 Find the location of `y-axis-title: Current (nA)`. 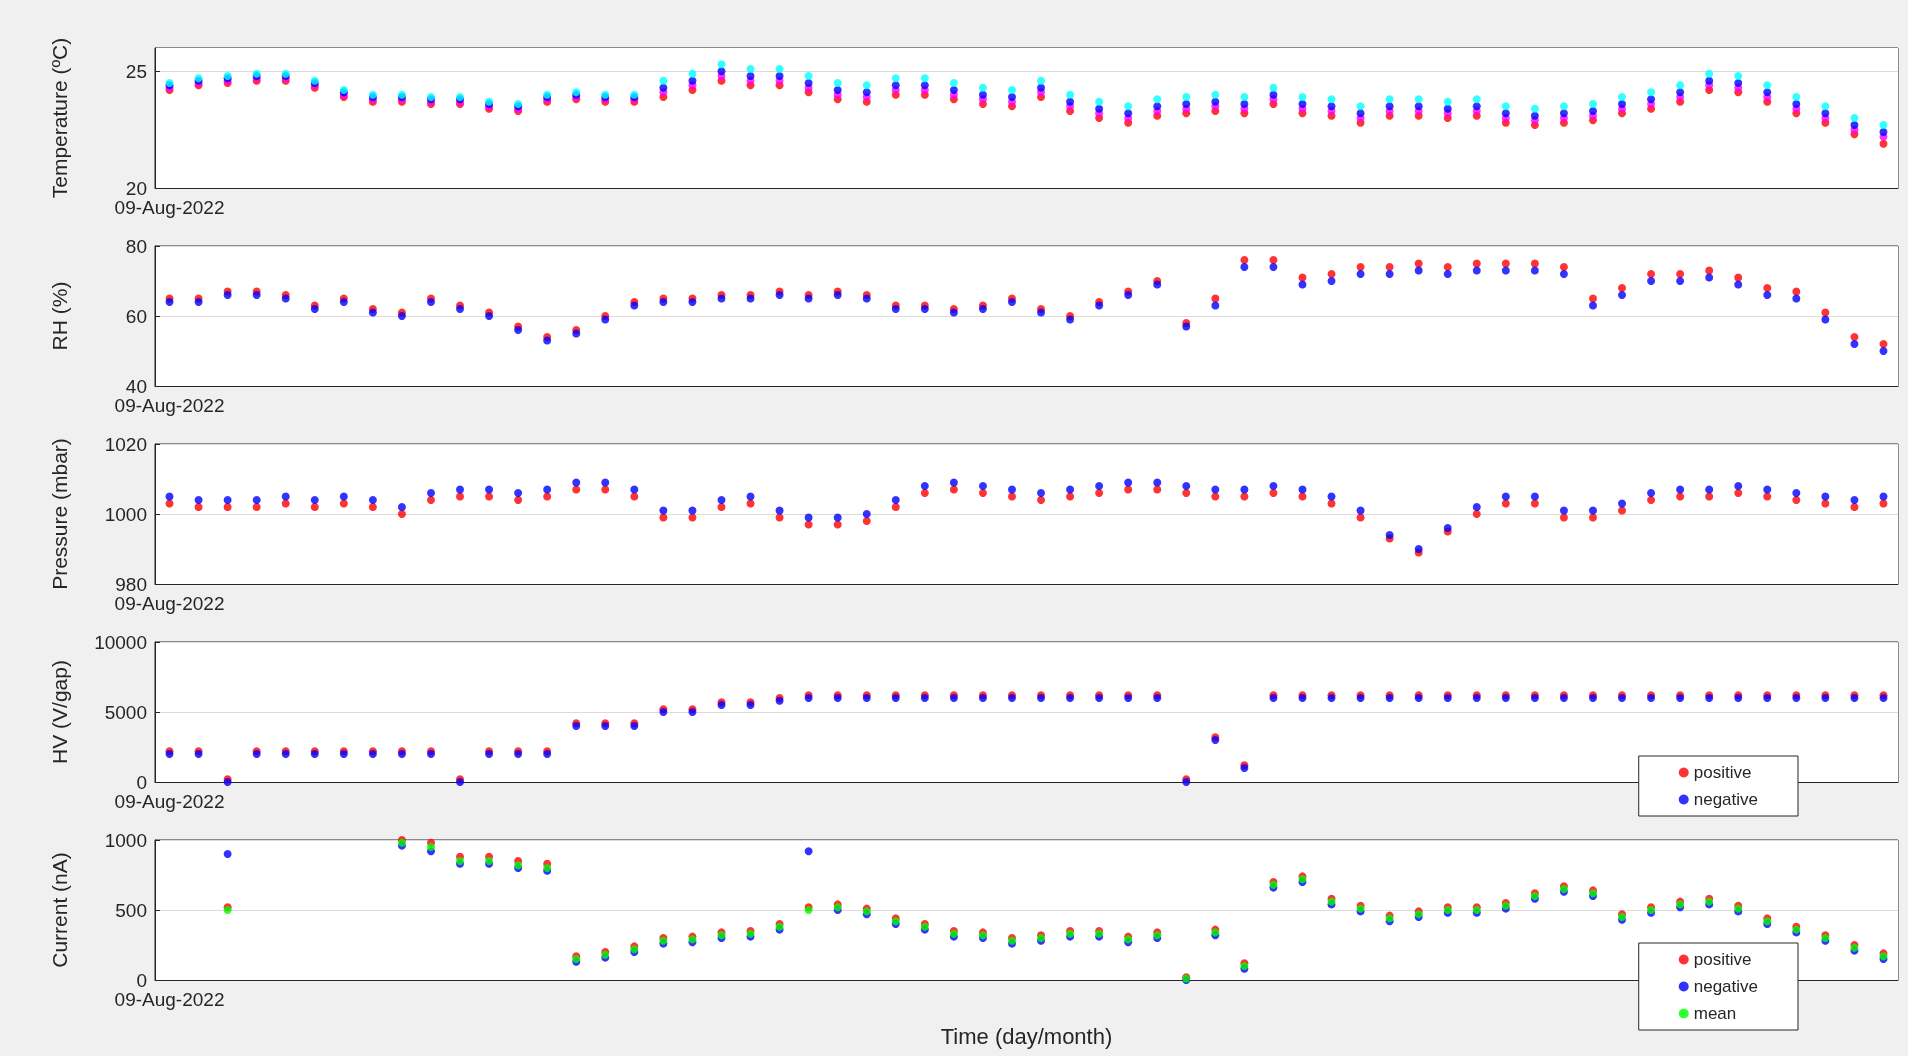

y-axis-title: Current (nA) is located at coordinates (59, 910).